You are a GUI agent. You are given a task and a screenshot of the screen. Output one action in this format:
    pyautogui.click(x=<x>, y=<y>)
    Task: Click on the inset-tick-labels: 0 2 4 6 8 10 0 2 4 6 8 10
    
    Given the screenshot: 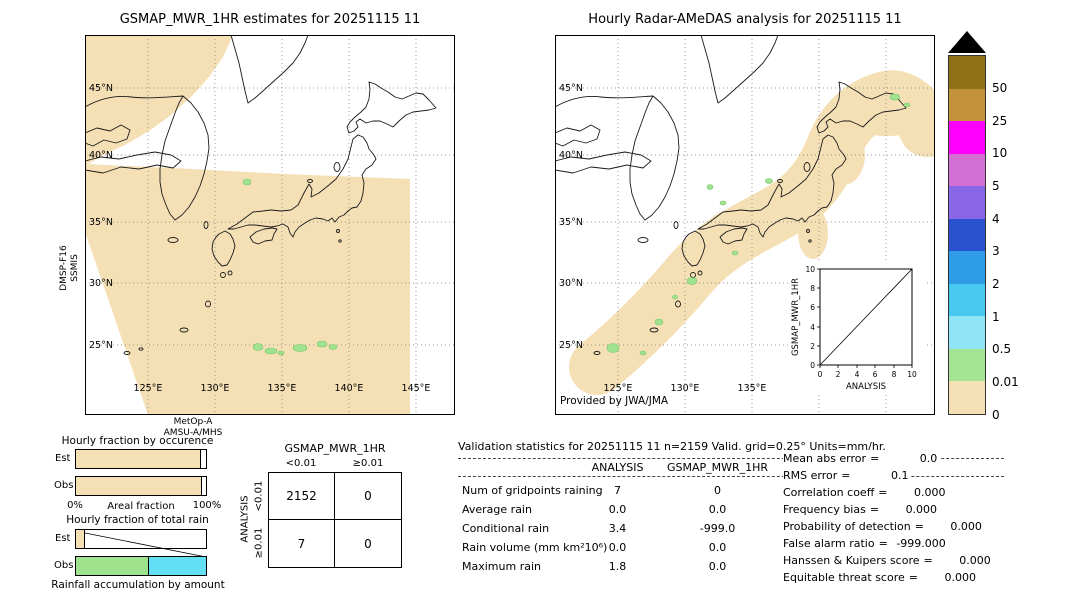 What is the action you would take?
    pyautogui.click(x=861, y=322)
    